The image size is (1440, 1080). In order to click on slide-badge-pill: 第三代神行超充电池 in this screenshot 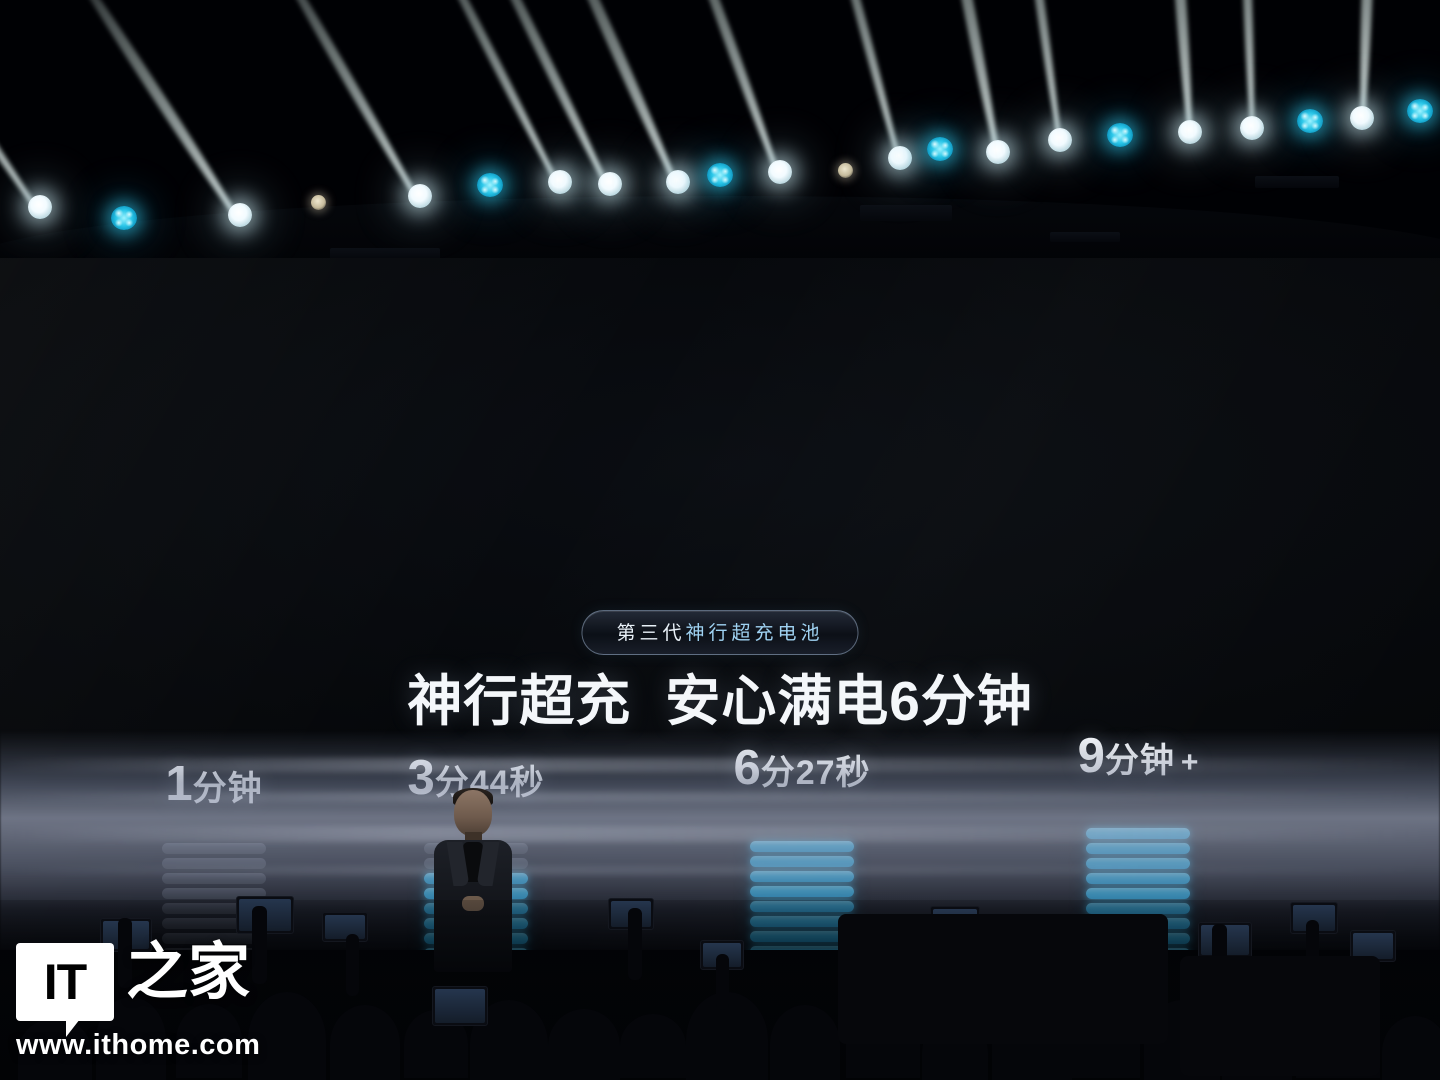, I will do `click(720, 632)`.